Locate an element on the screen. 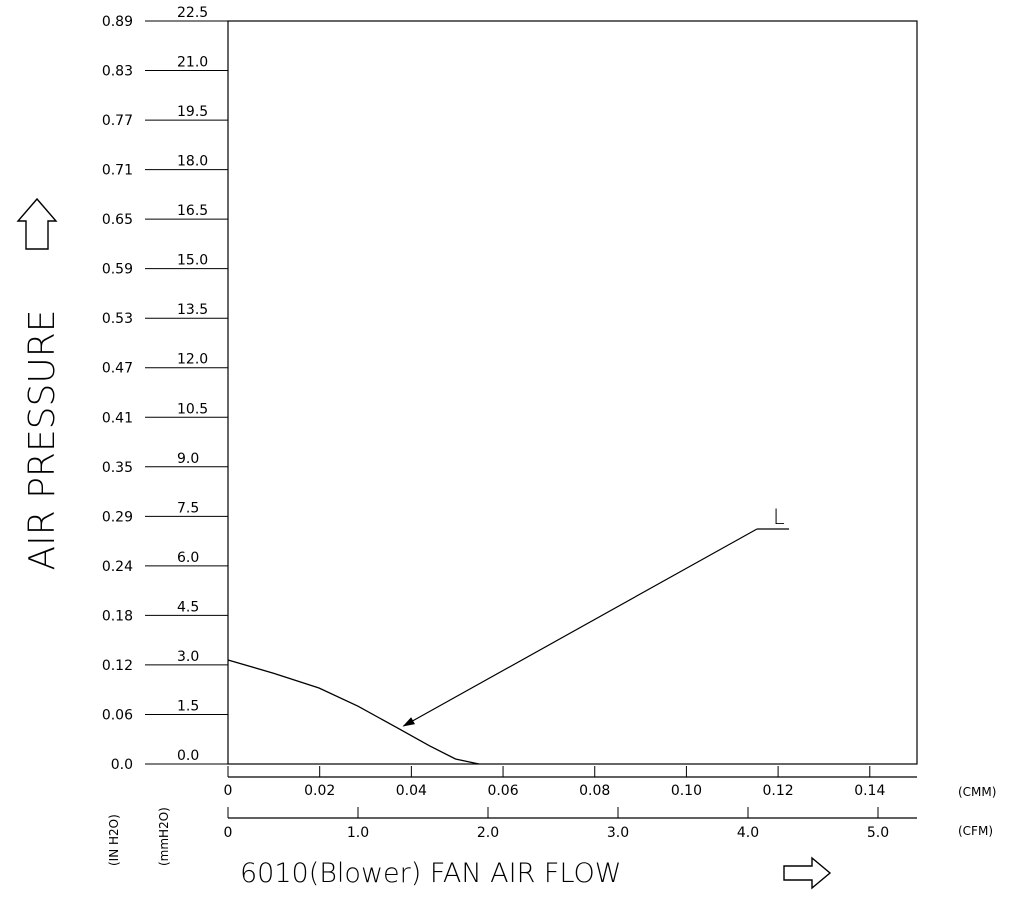  y-tick-label-inh2o: 0.89 is located at coordinates (117, 22).